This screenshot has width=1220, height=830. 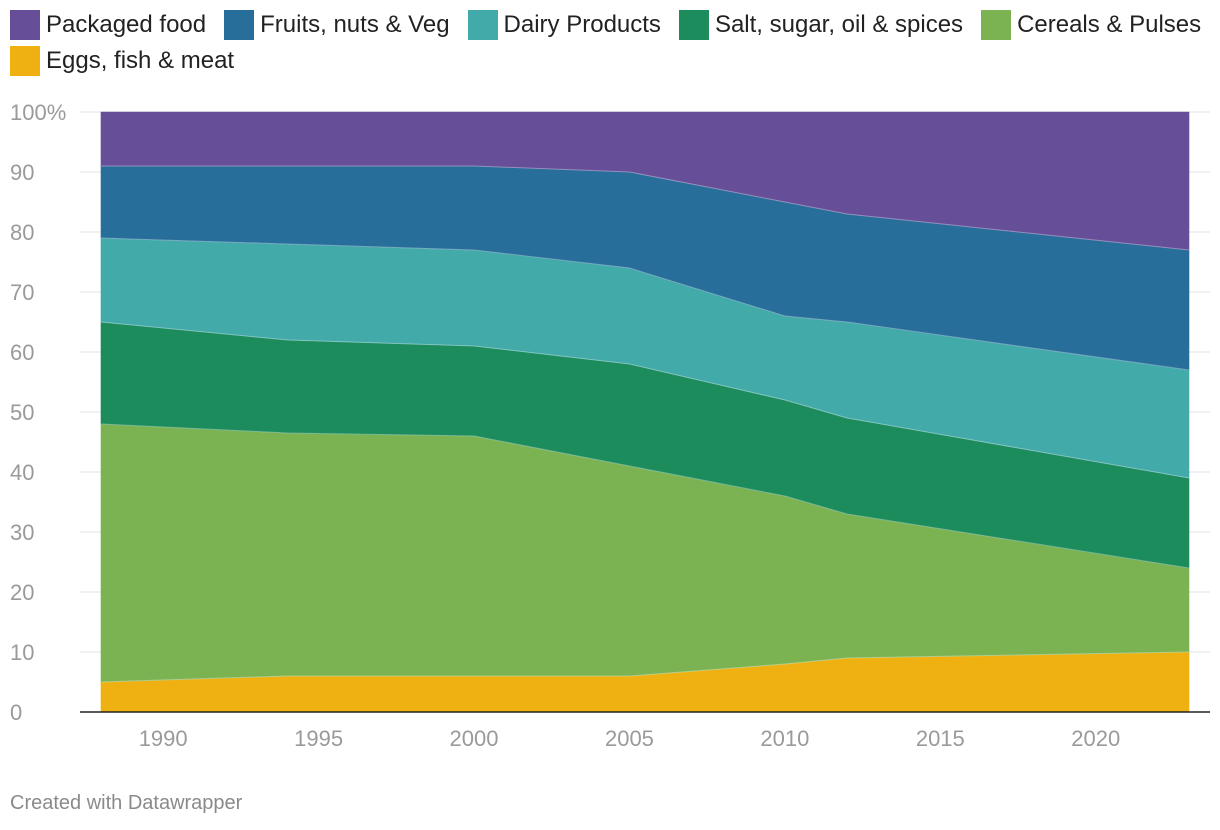 I want to click on boundary-fruits-nuts-and-veg, so click(x=645, y=208).